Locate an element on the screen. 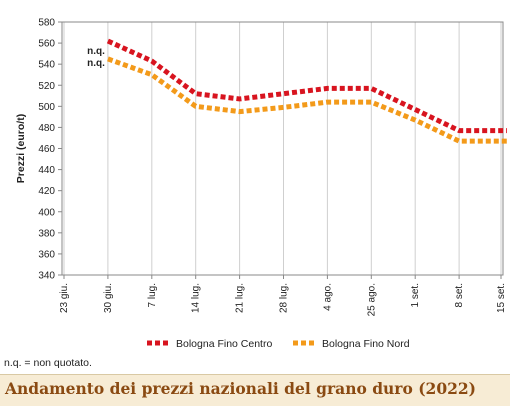  y-tick-label-5: 440 is located at coordinates (46, 170).